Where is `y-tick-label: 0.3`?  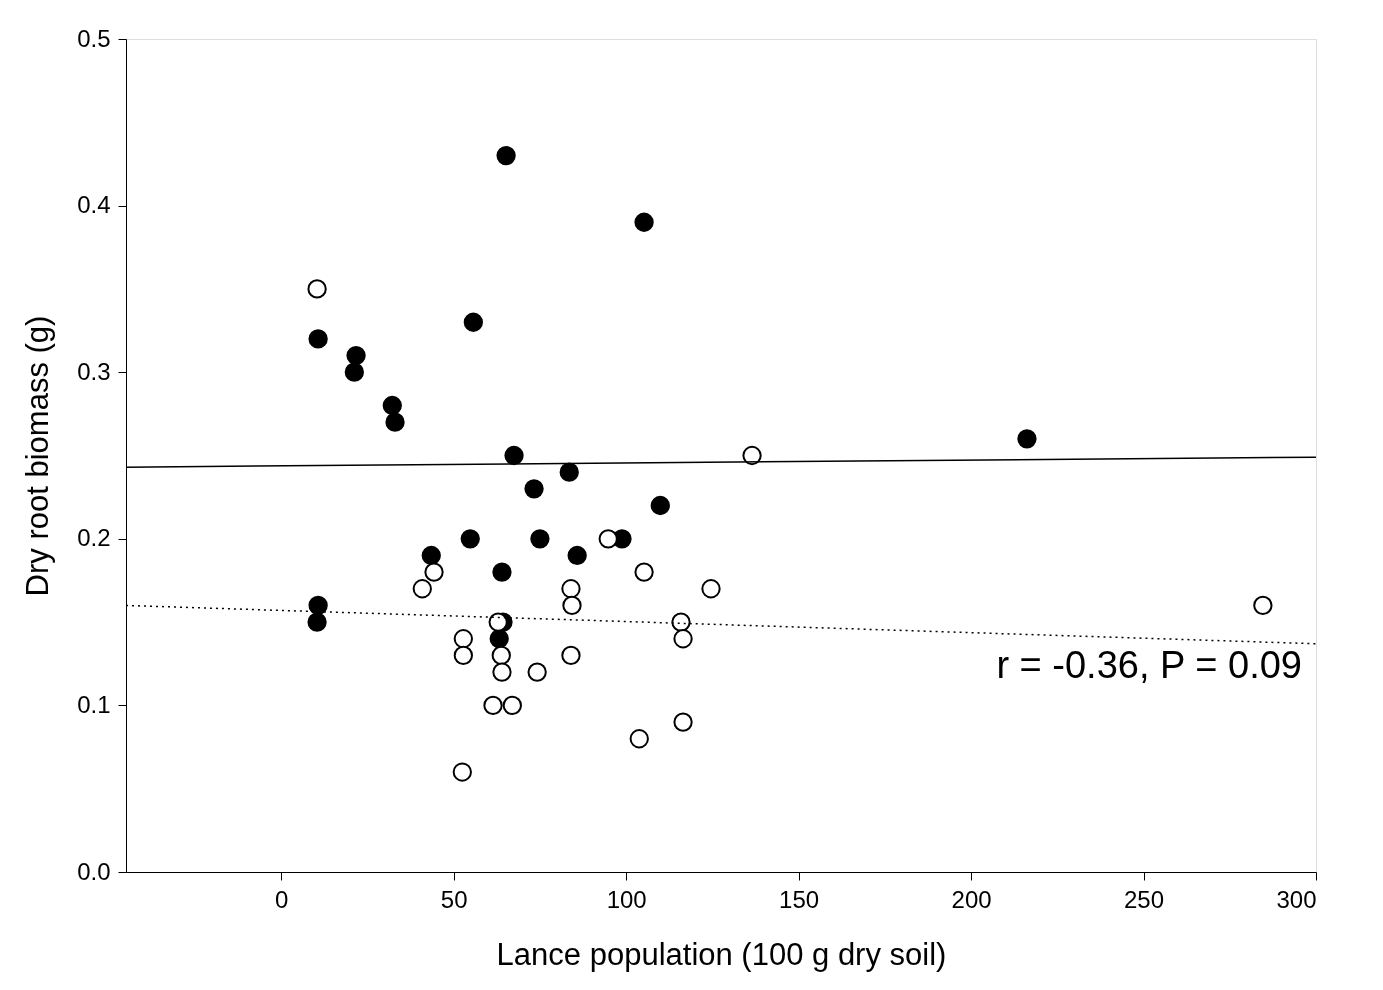
y-tick-label: 0.3 is located at coordinates (94, 371).